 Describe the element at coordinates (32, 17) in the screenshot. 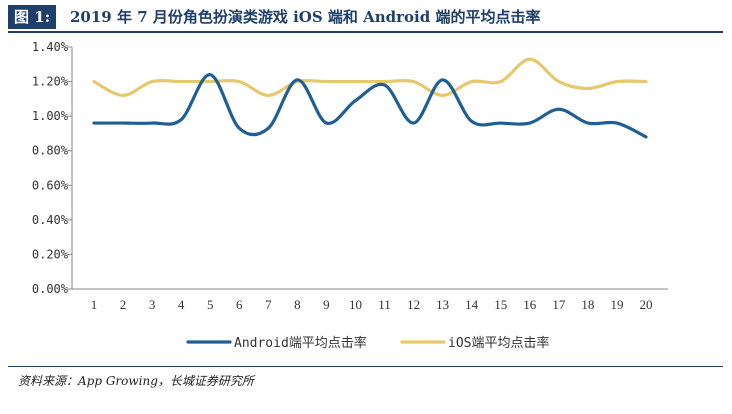

I see `figure-label: 图 1:` at that location.